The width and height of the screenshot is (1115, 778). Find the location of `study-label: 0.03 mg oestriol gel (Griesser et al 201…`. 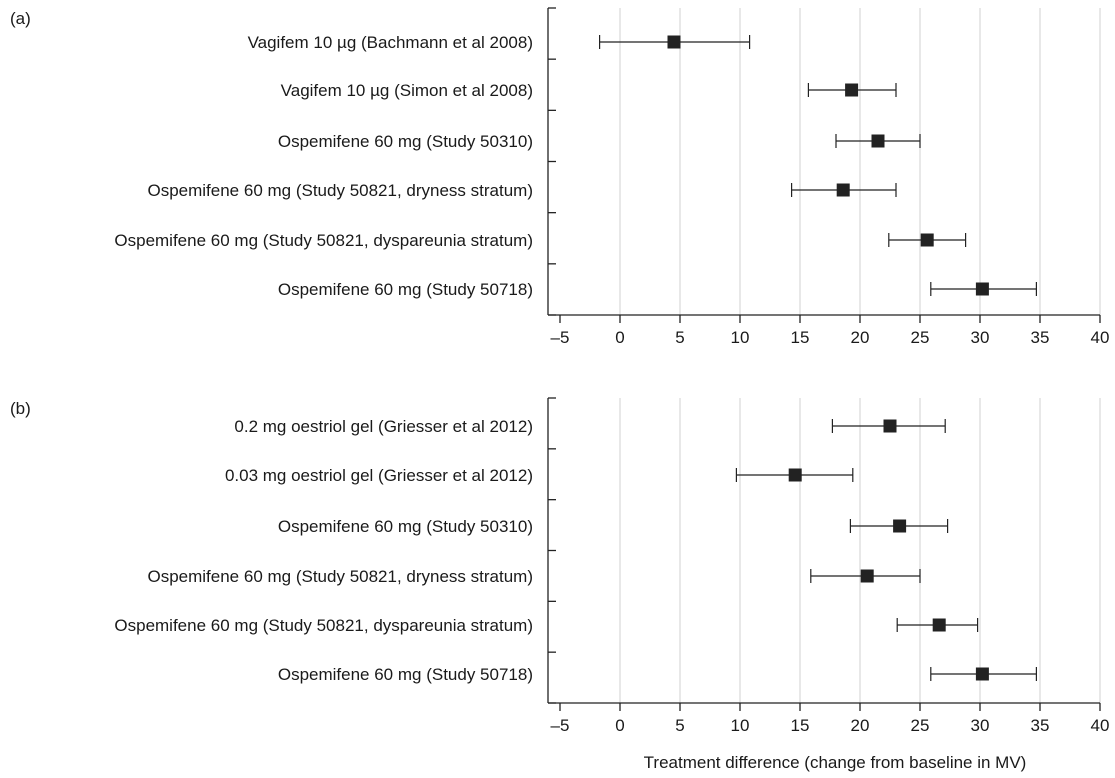

study-label: 0.03 mg oestriol gel (Griesser et al 201… is located at coordinates (379, 475).